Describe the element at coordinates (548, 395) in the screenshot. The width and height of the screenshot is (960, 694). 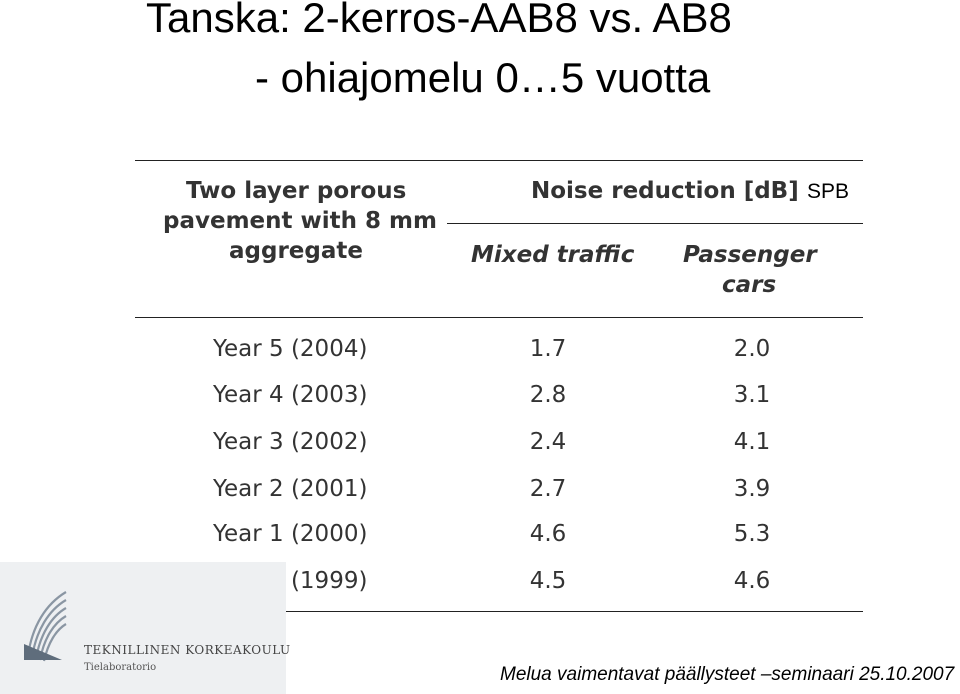
I see `row-mixed-value: 2.8` at that location.